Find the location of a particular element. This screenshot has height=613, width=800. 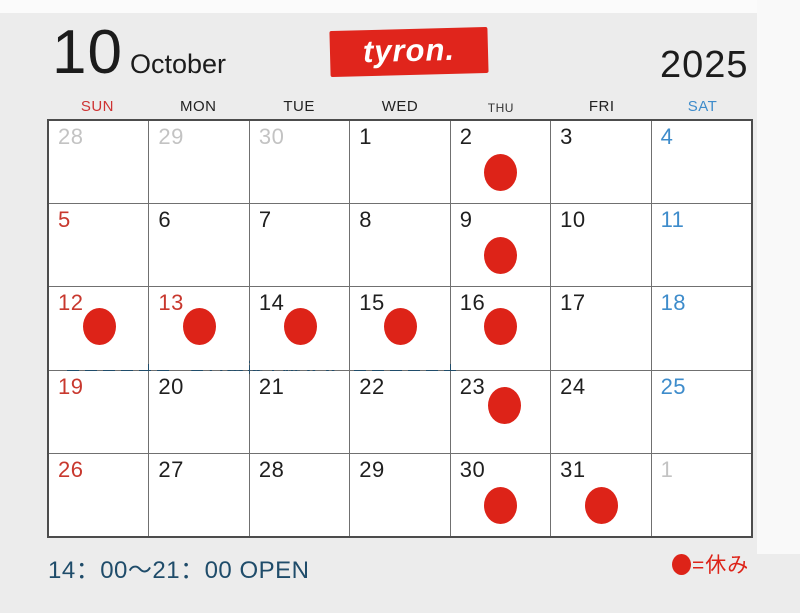

day-number: 27 is located at coordinates (171, 469).